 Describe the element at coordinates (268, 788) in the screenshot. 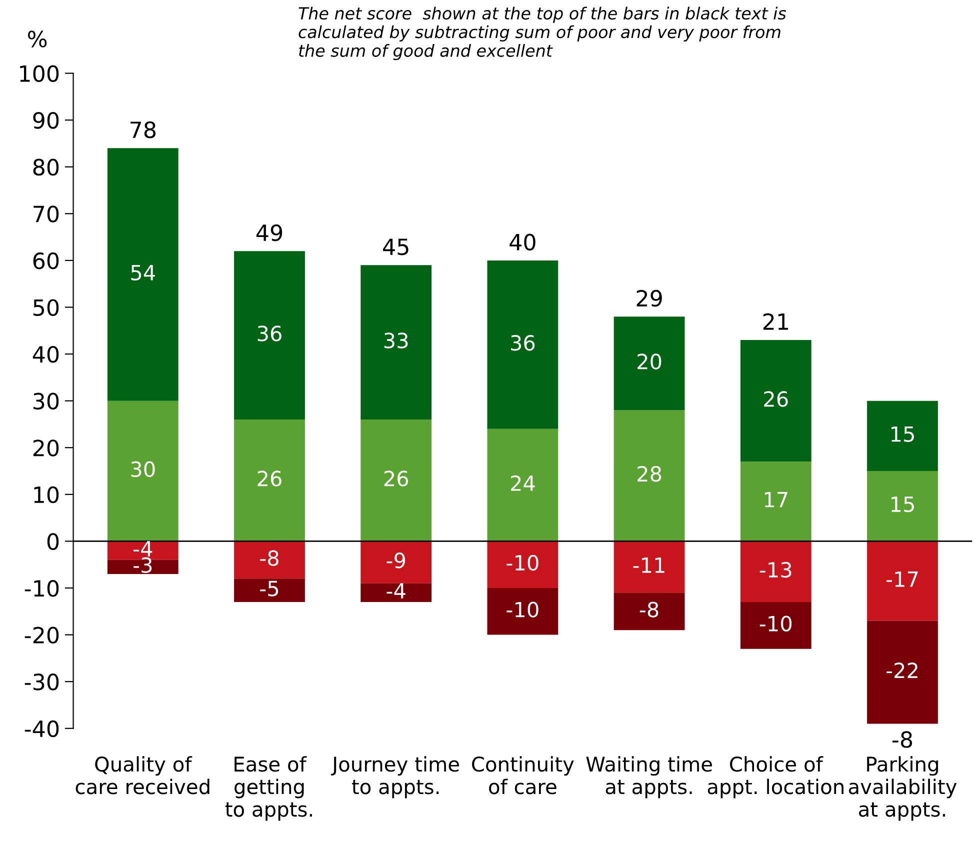

I see `x-tick-label: Ease of getting to appts.` at that location.